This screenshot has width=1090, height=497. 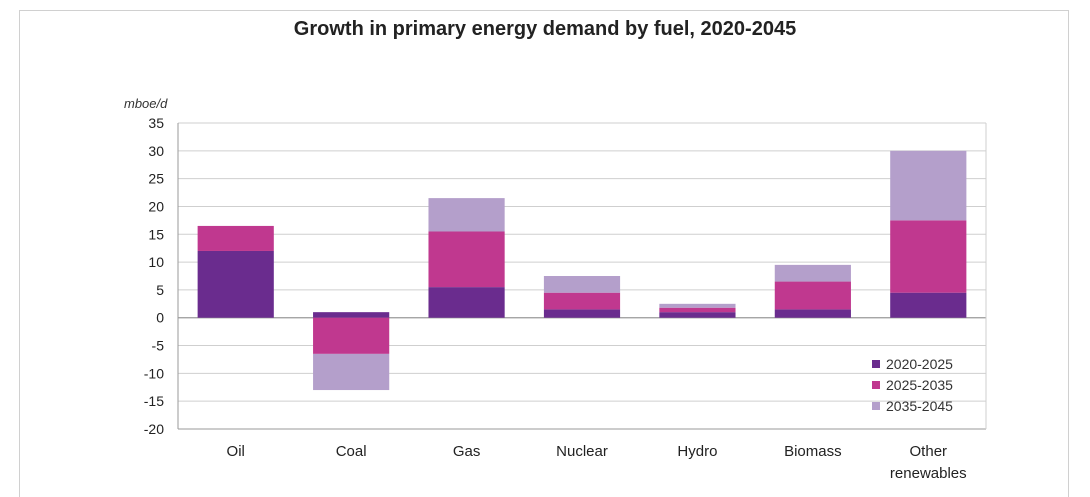 I want to click on x-category-label: Nuclear, so click(x=582, y=451).